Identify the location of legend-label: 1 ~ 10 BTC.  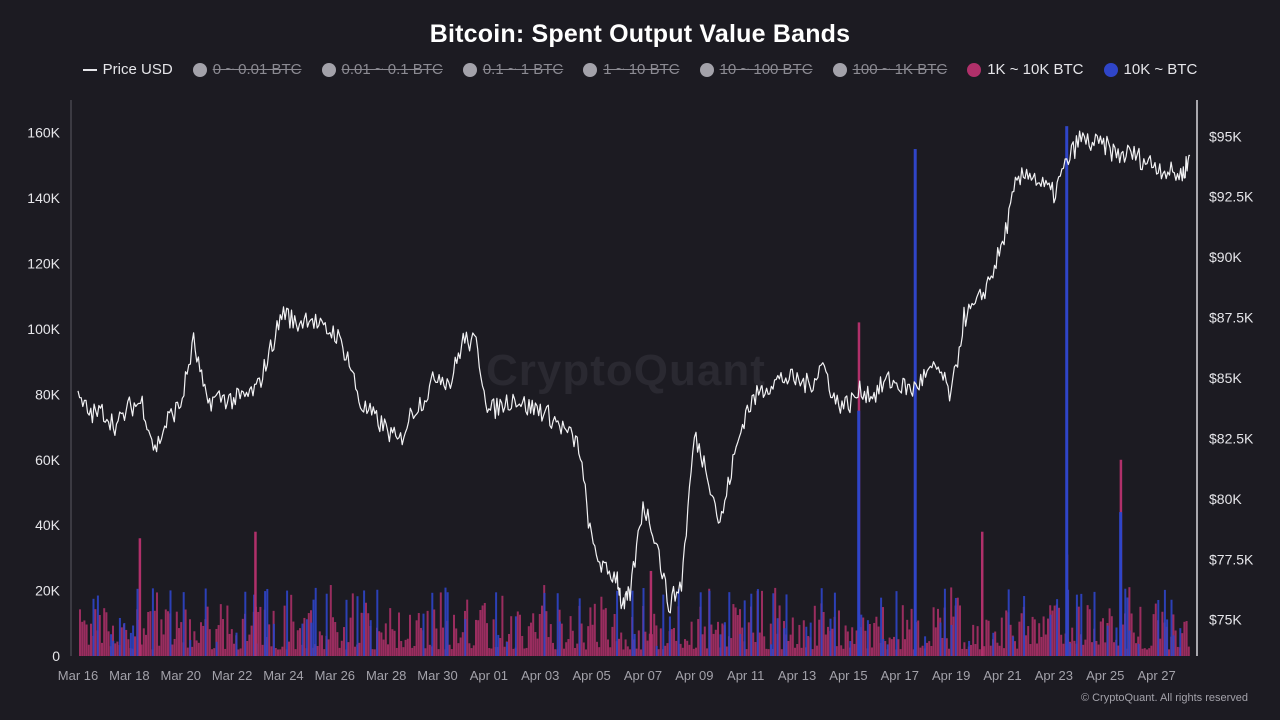
(641, 69).